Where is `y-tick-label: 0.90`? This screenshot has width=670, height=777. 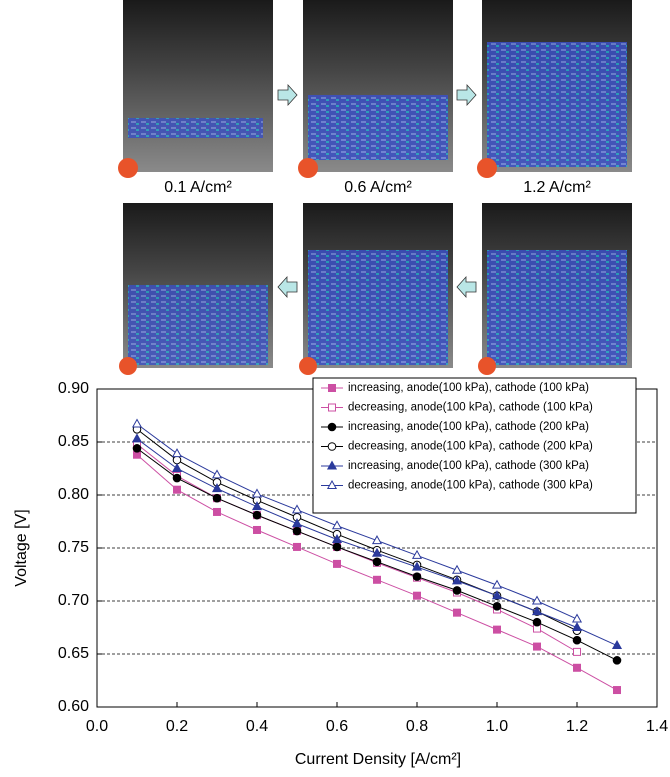 y-tick-label: 0.90 is located at coordinates (73, 388).